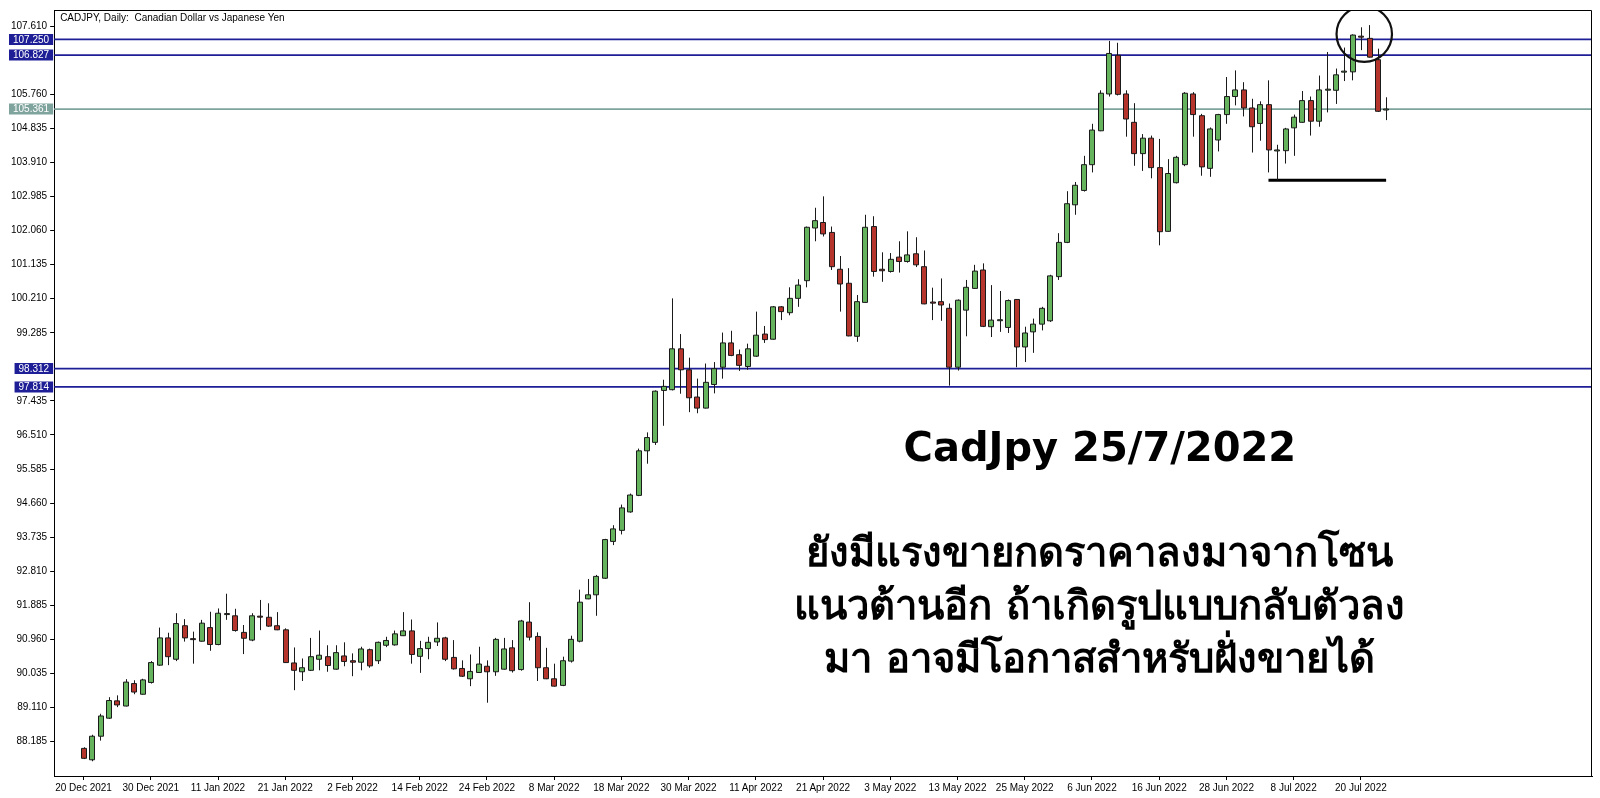 Image resolution: width=1600 pixels, height=798 pixels. I want to click on y-tick-label: 100.210, so click(29, 298).